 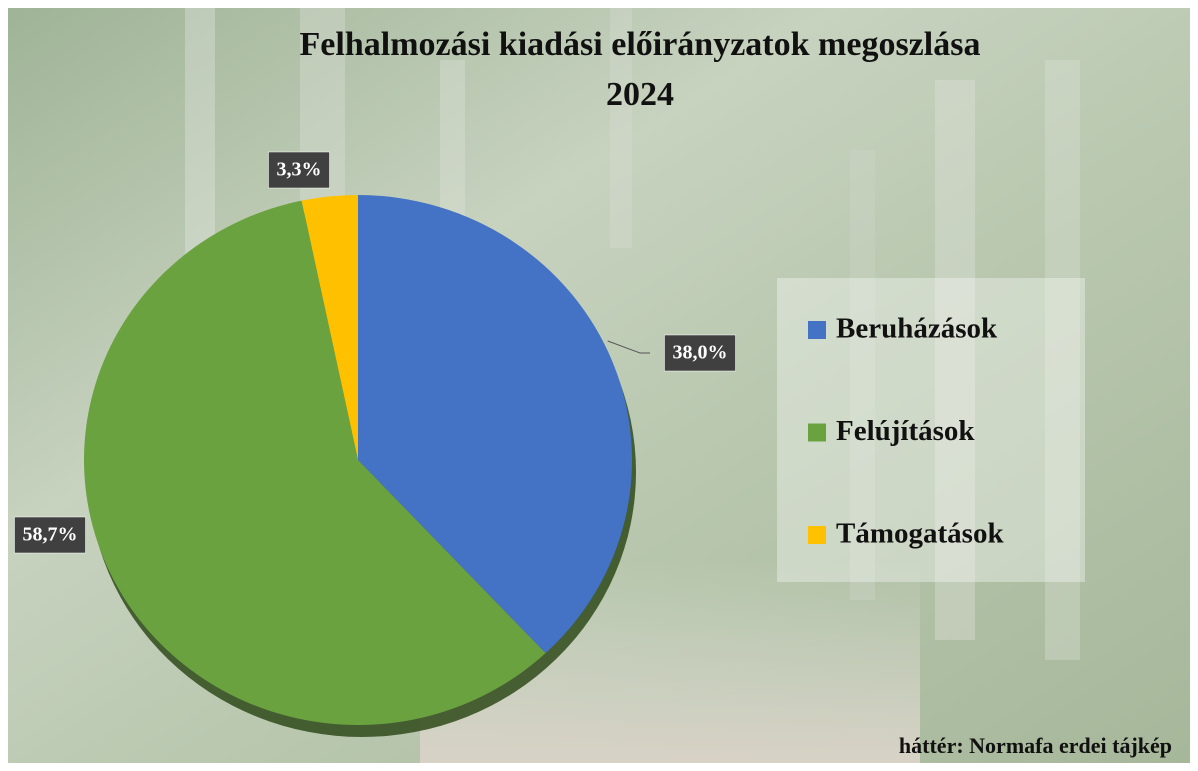 What do you see at coordinates (920, 534) in the screenshot?
I see `legend-label: Támogatások` at bounding box center [920, 534].